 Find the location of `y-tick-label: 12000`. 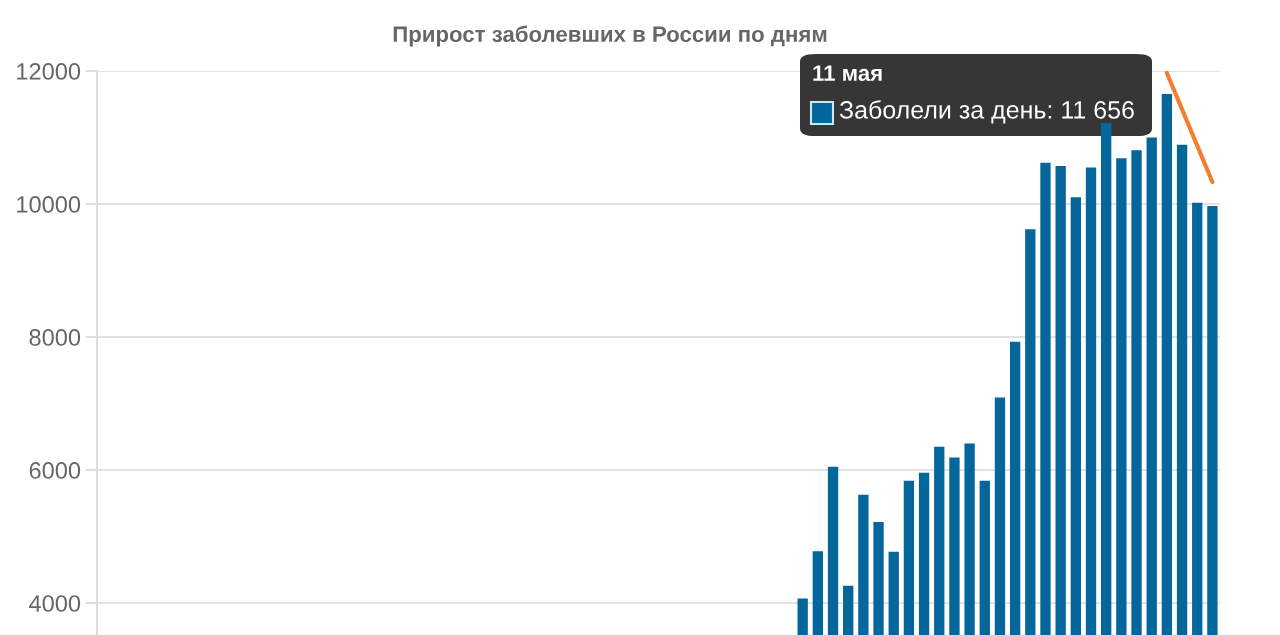

y-tick-label: 12000 is located at coordinates (49, 71).